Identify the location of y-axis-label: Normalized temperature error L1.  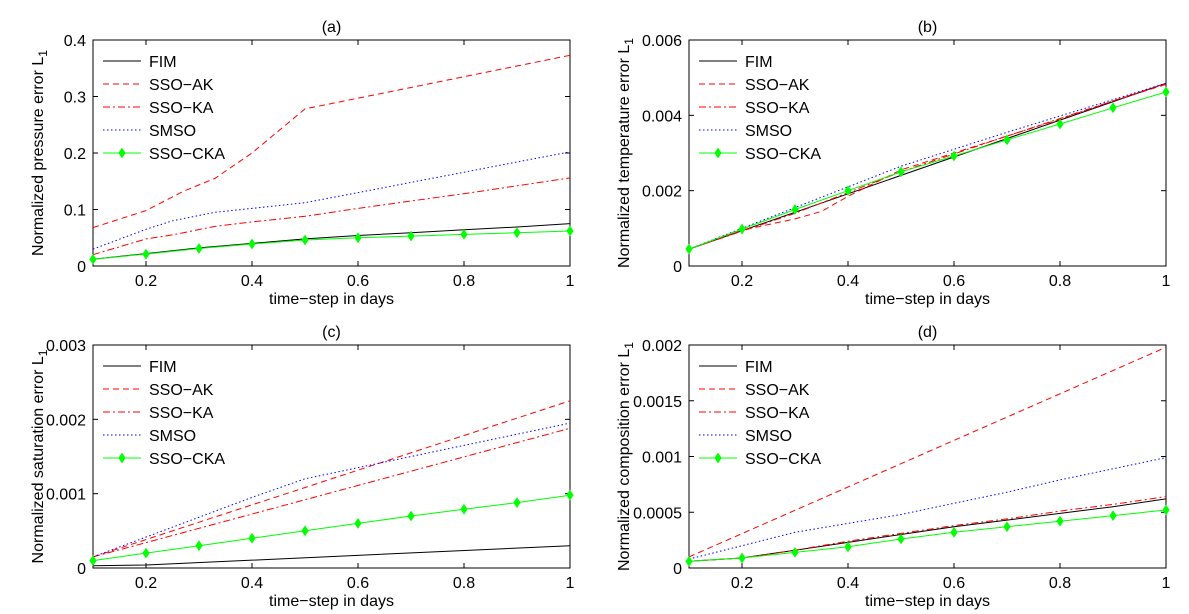
(626, 153).